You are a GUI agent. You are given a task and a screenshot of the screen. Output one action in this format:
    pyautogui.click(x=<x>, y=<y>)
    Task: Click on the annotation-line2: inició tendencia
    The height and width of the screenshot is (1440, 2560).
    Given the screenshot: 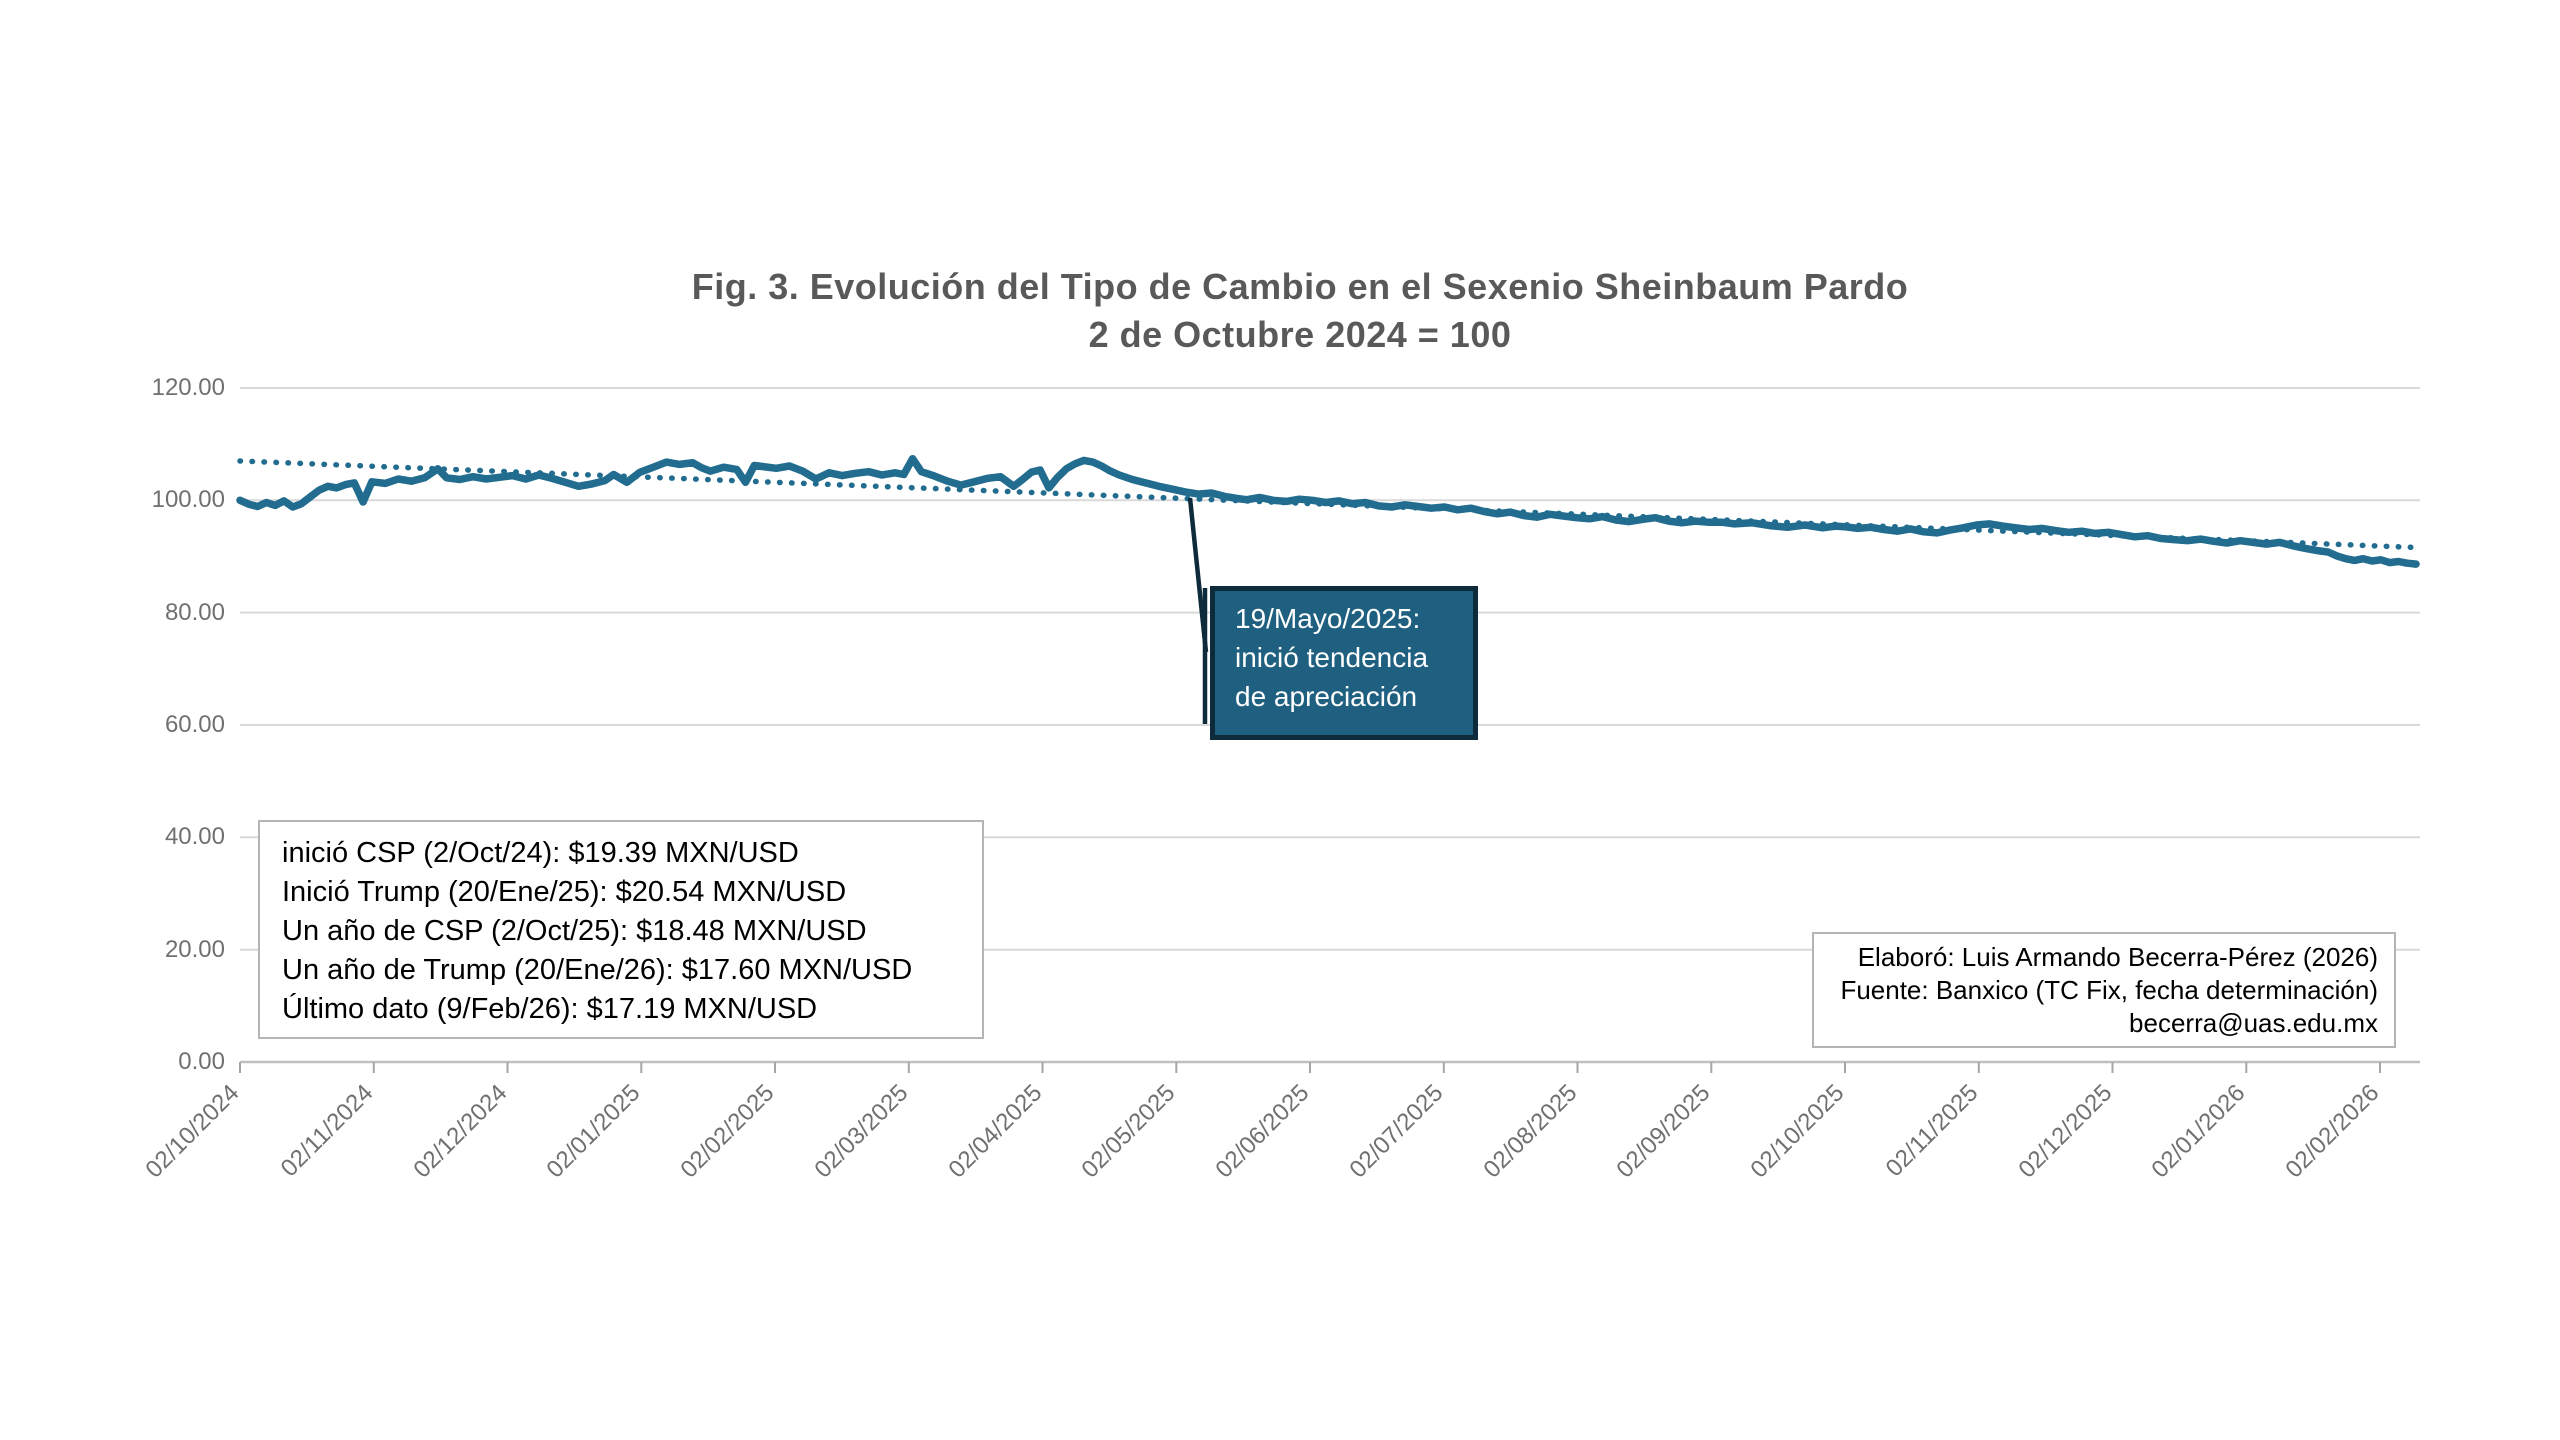 What is the action you would take?
    pyautogui.click(x=1332, y=657)
    